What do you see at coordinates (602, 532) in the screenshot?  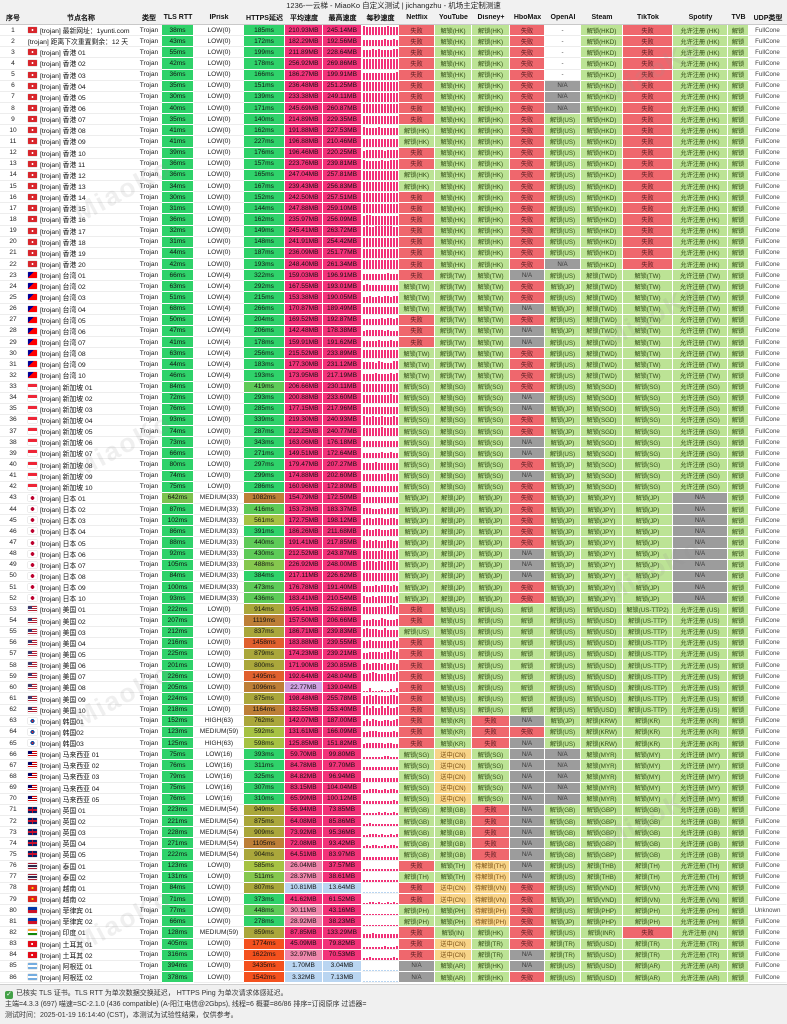 I see `cell-steam: 解锁(JPY)` at bounding box center [602, 532].